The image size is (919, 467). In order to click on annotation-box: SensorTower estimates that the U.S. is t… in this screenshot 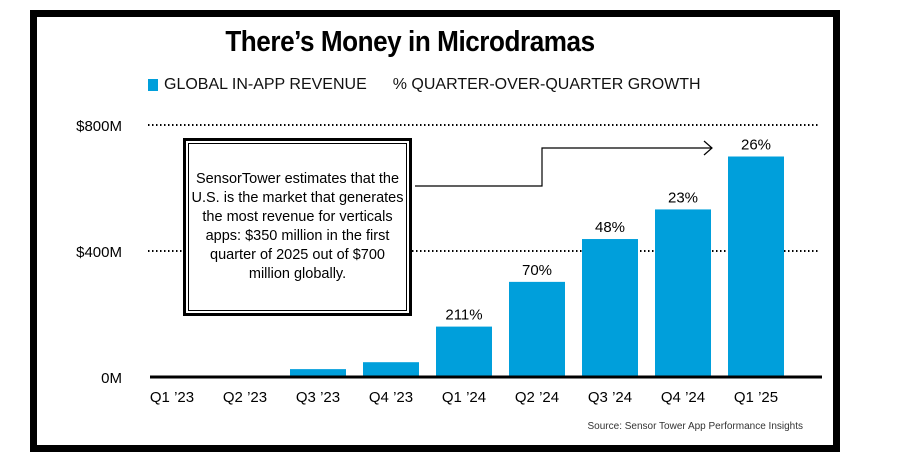, I will do `click(297, 227)`.